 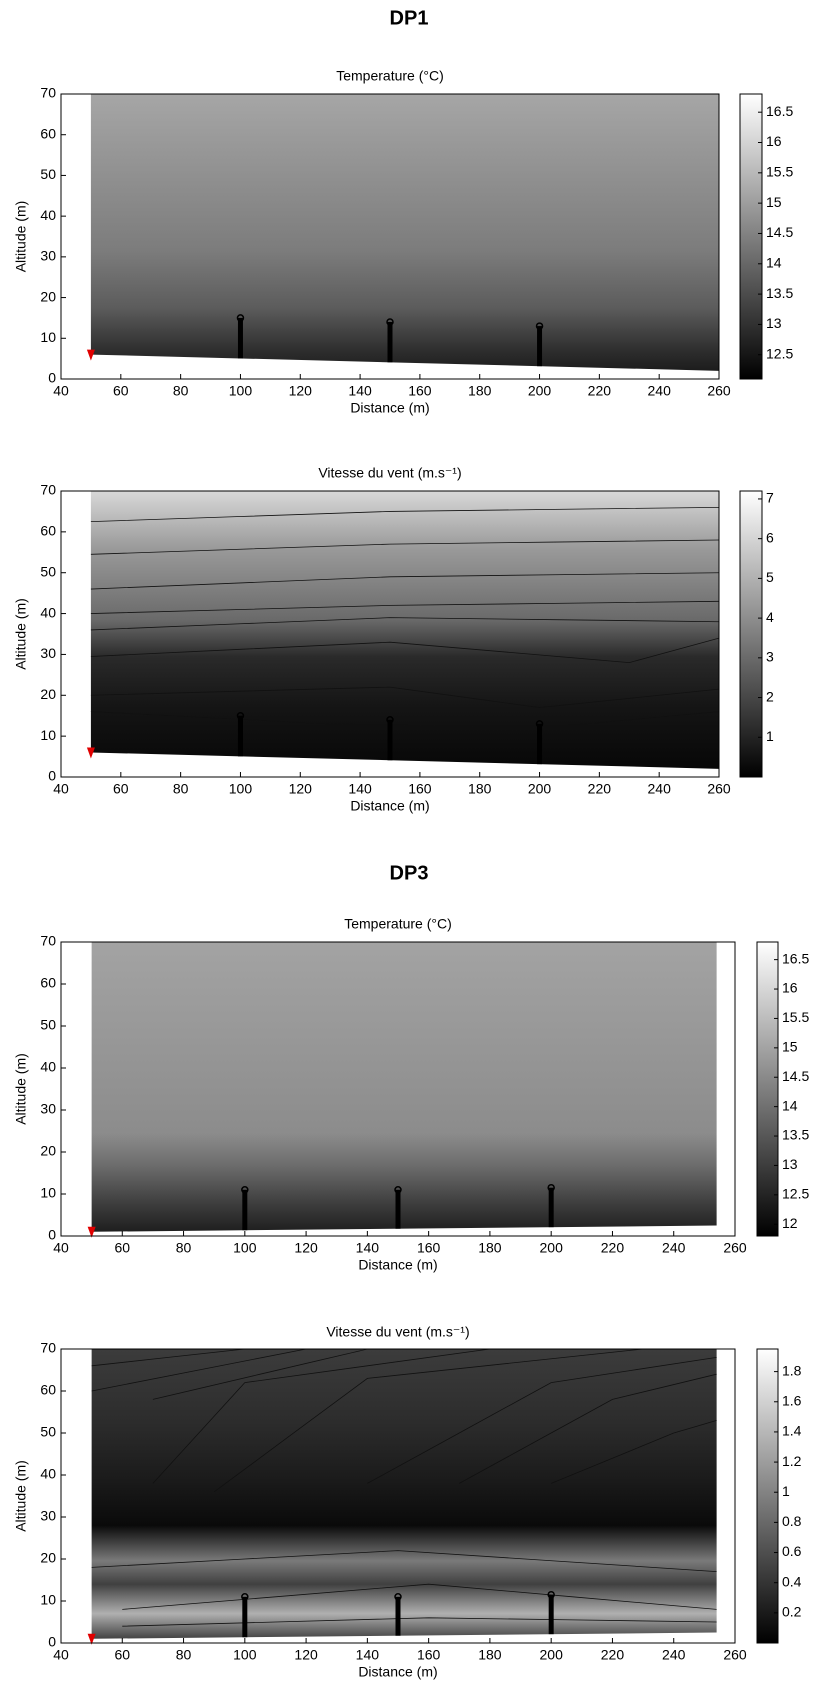 What do you see at coordinates (48, 1067) in the screenshot?
I see `y-tick-label: 40` at bounding box center [48, 1067].